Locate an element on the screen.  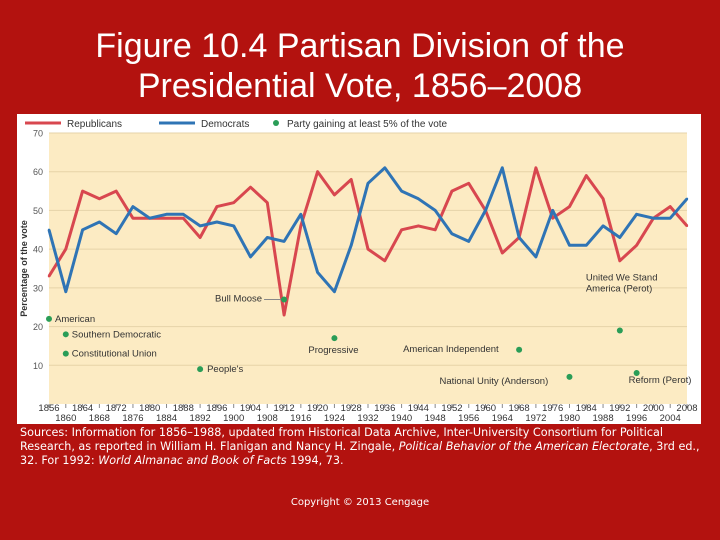
y-tick-label-40: 40 is located at coordinates (38, 250).